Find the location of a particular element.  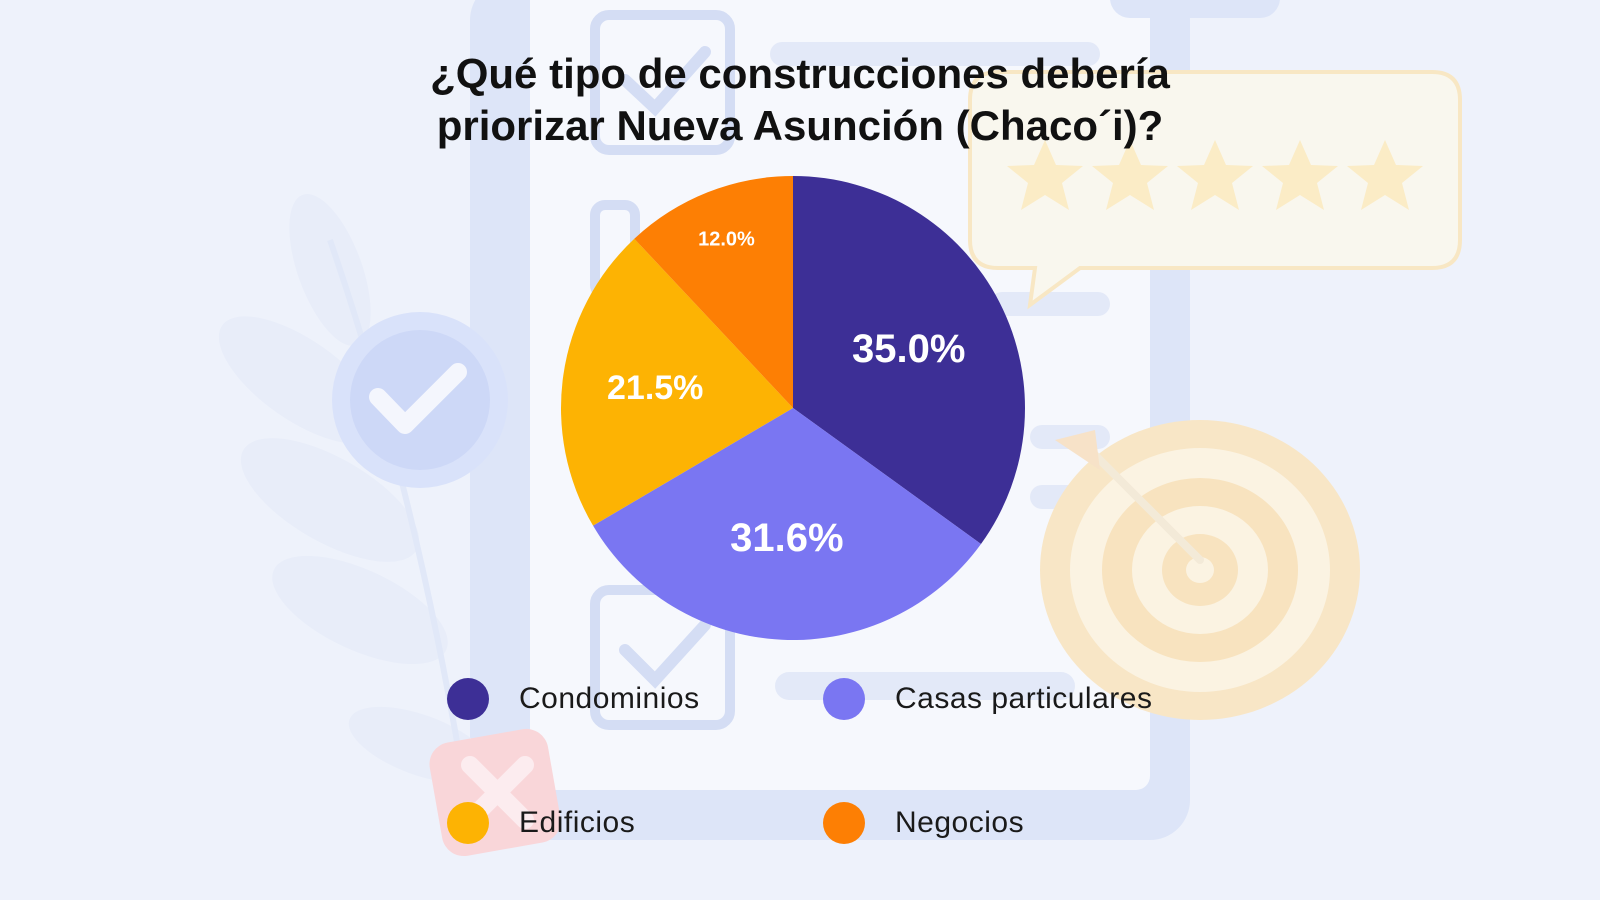

legend-item-condominios: Condominios is located at coordinates (573, 699).